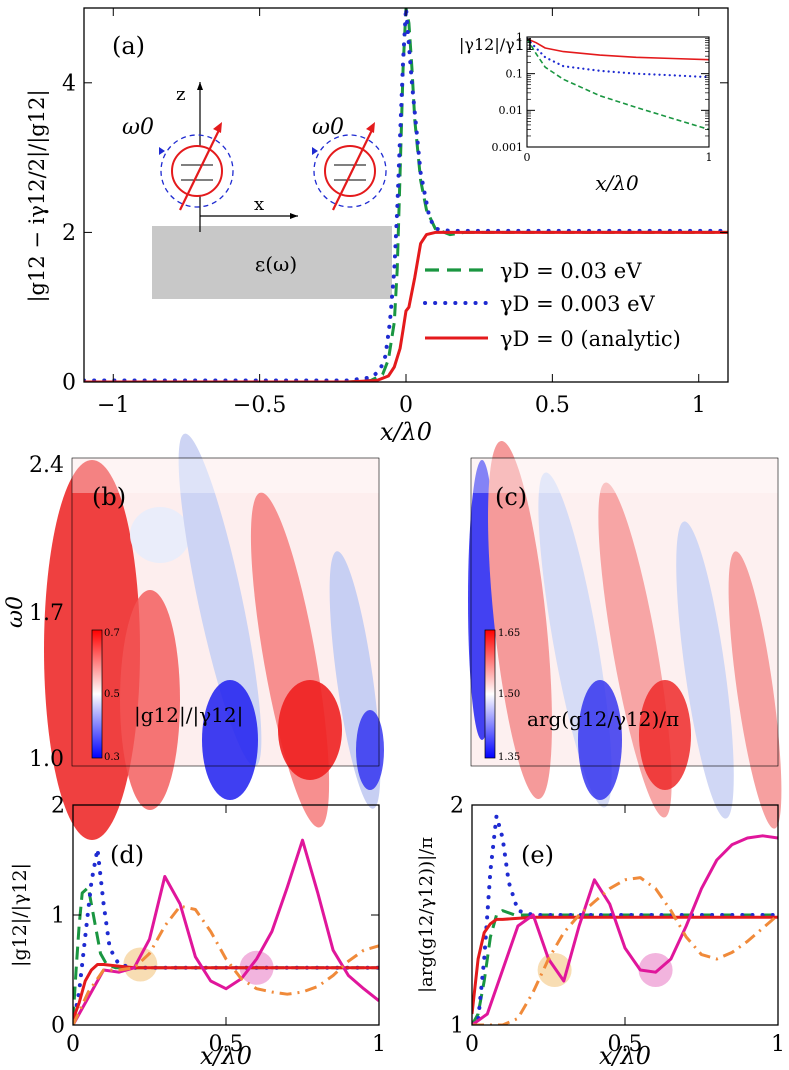 This screenshot has height=1070, width=789. I want to click on panel-b-colorbar-label: |g12|/|γ12|, so click(188, 715).